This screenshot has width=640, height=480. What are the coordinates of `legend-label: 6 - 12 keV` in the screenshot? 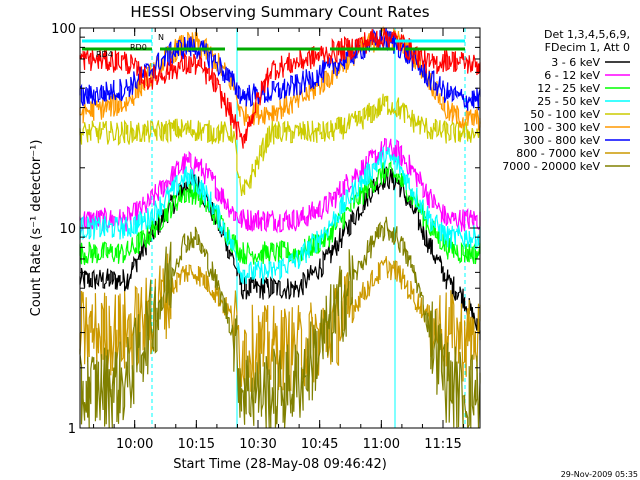 It's located at (572, 75).